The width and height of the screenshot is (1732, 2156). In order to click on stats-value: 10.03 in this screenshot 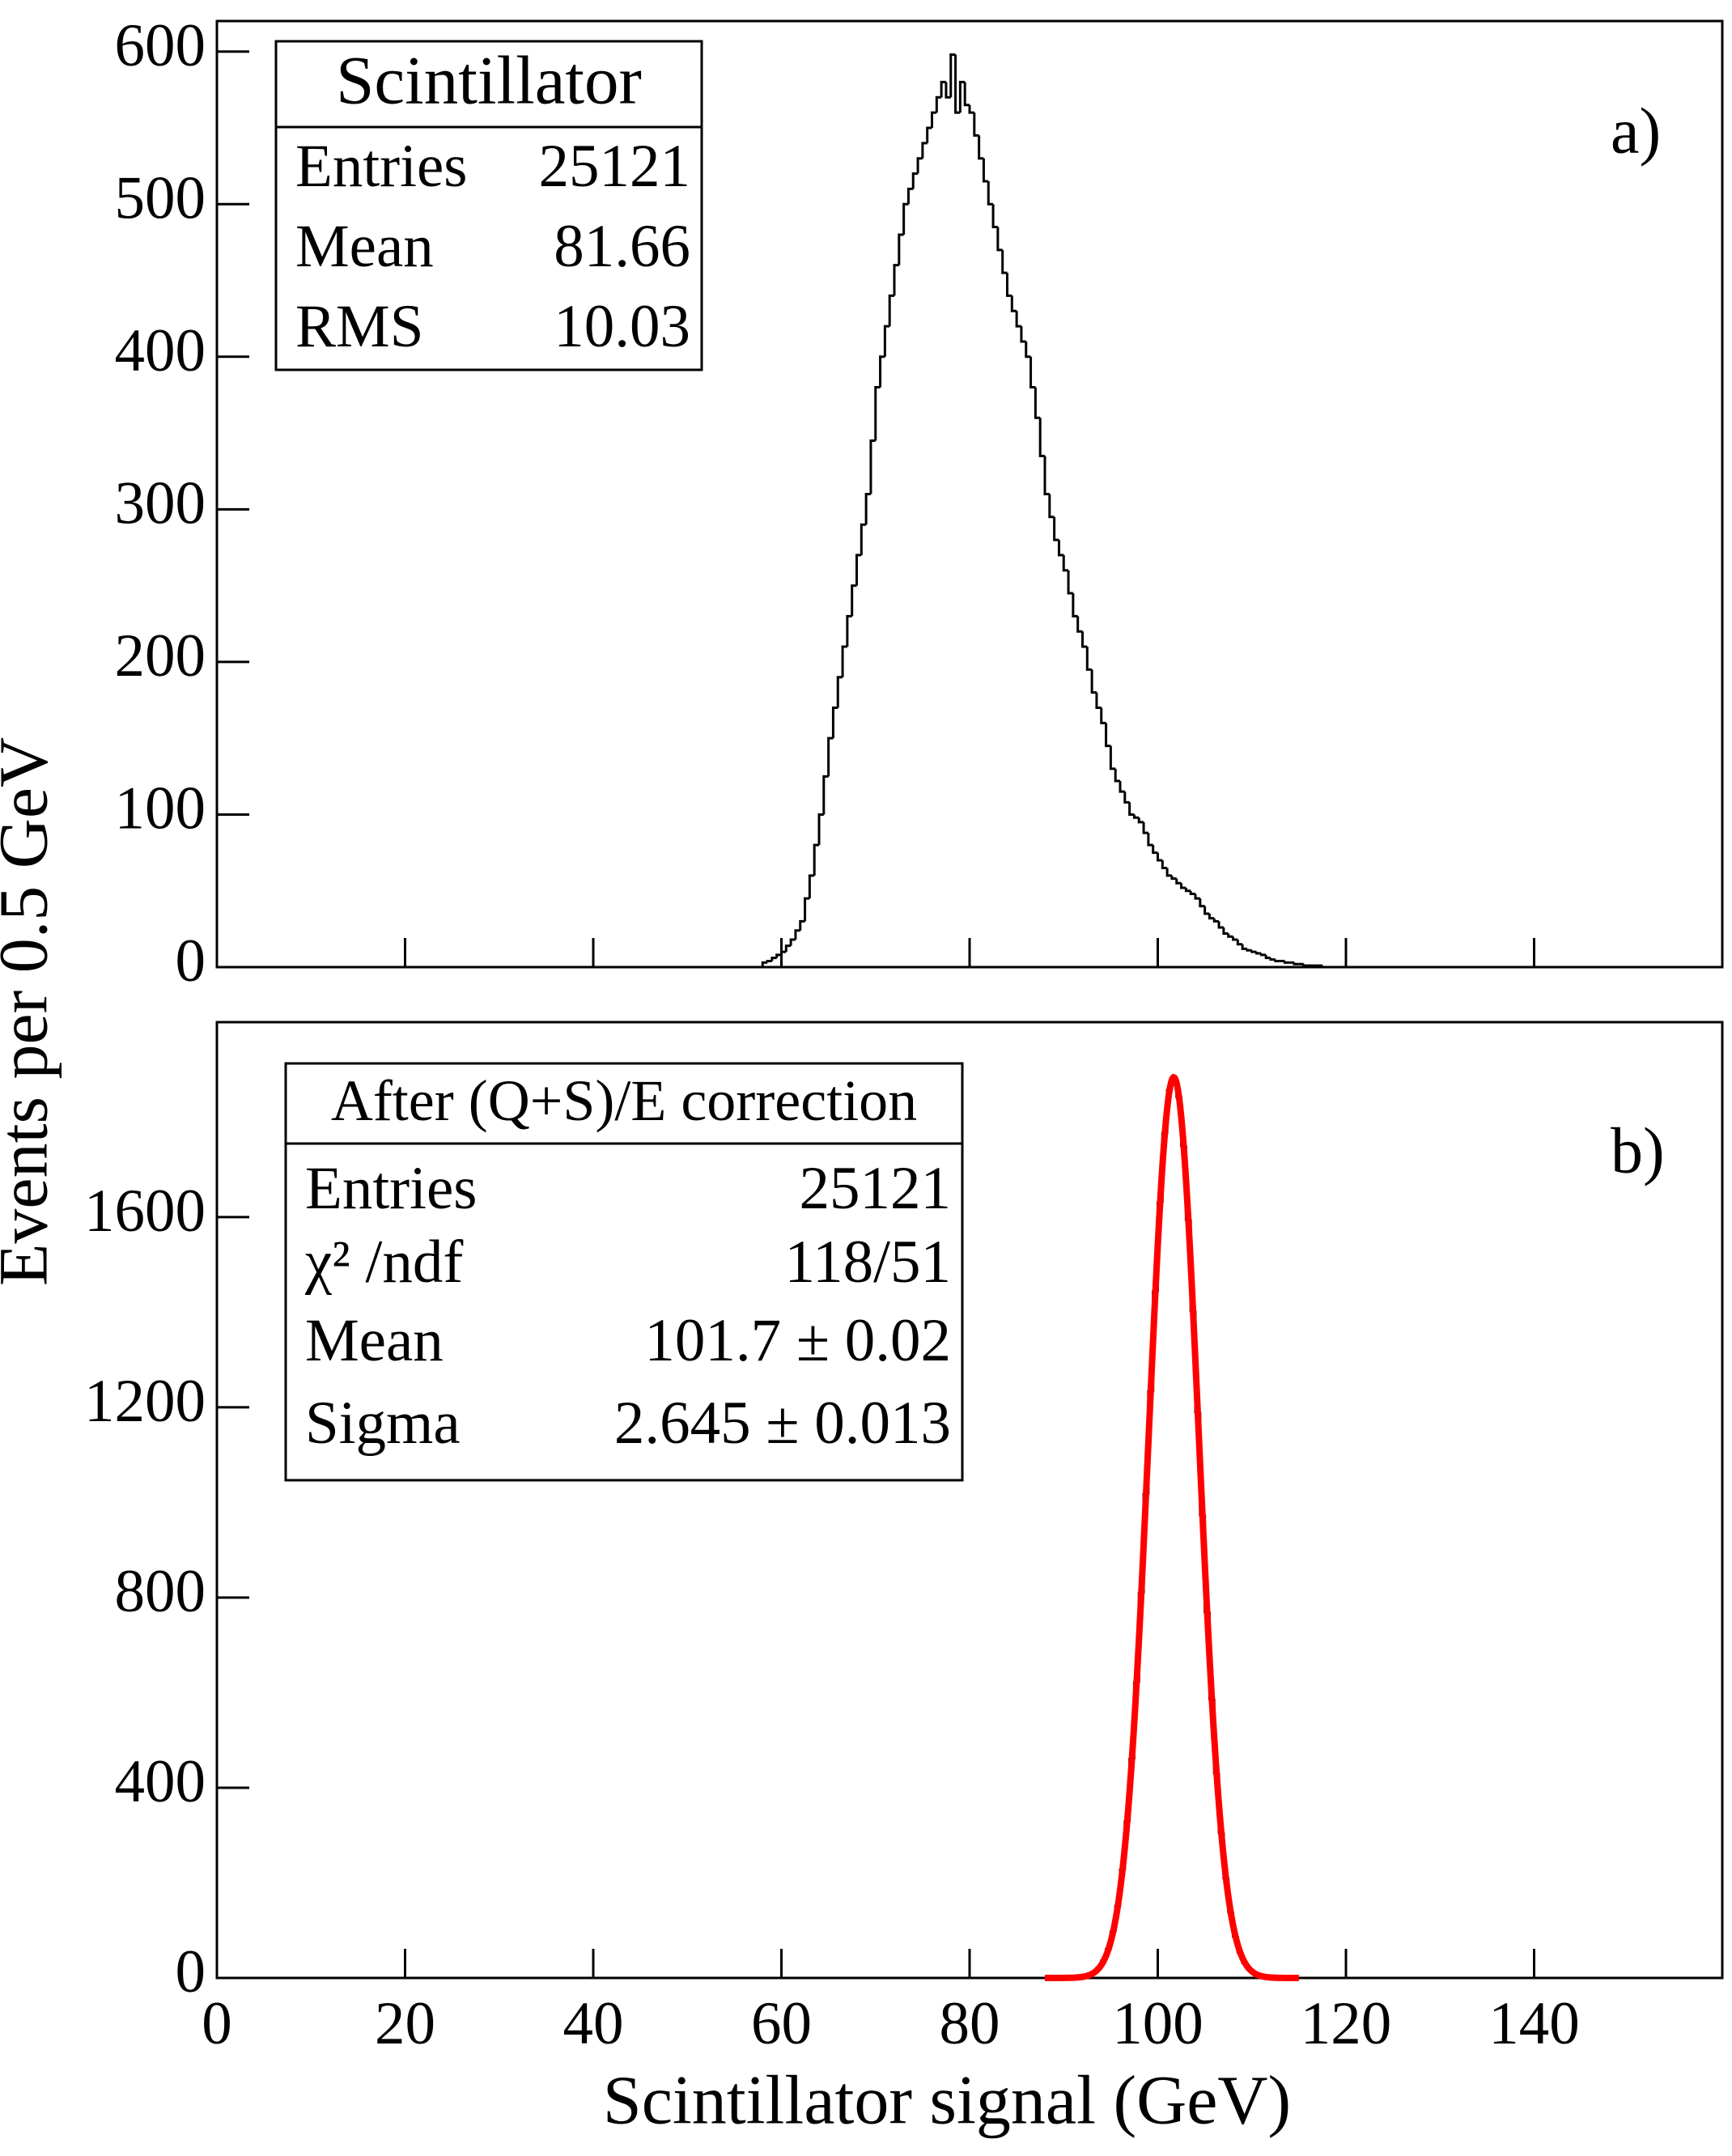, I will do `click(622, 327)`.